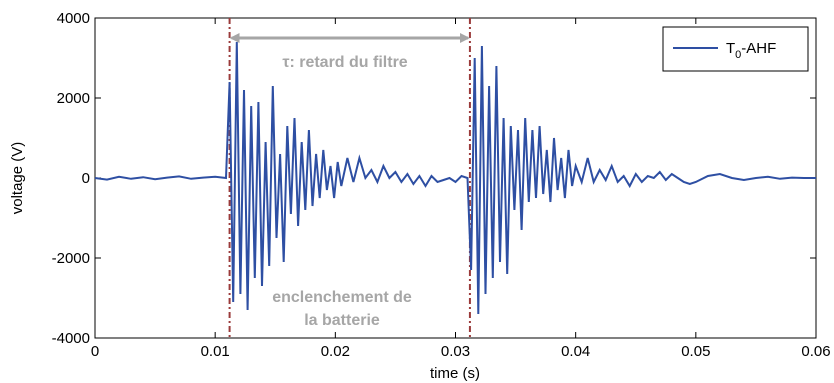 The width and height of the screenshot is (834, 383). What do you see at coordinates (86, 178) in the screenshot?
I see `y-tick-label: 0` at bounding box center [86, 178].